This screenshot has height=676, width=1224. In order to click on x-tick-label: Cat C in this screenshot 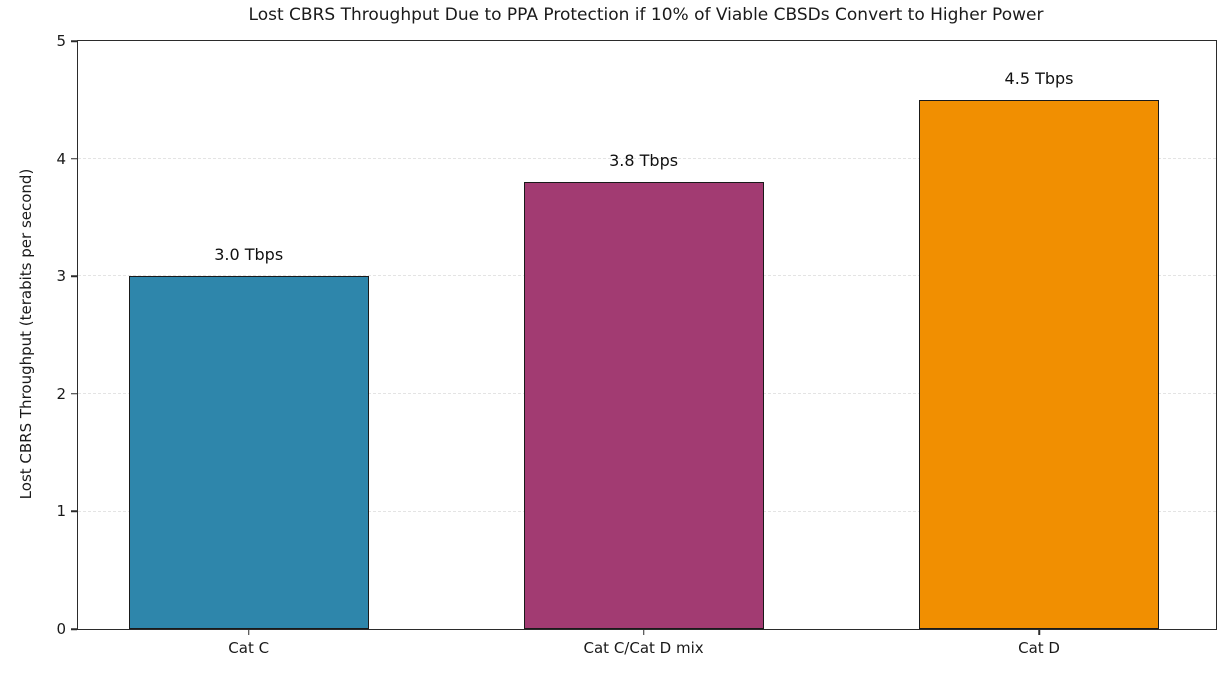, I will do `click(249, 648)`.